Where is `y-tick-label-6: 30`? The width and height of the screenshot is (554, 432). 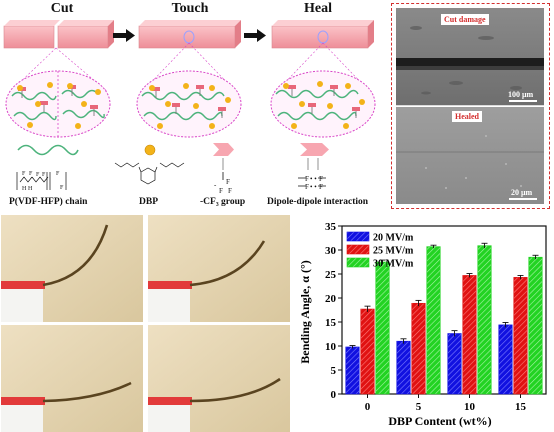 y-tick-label-6: 30 is located at coordinates (331, 251).